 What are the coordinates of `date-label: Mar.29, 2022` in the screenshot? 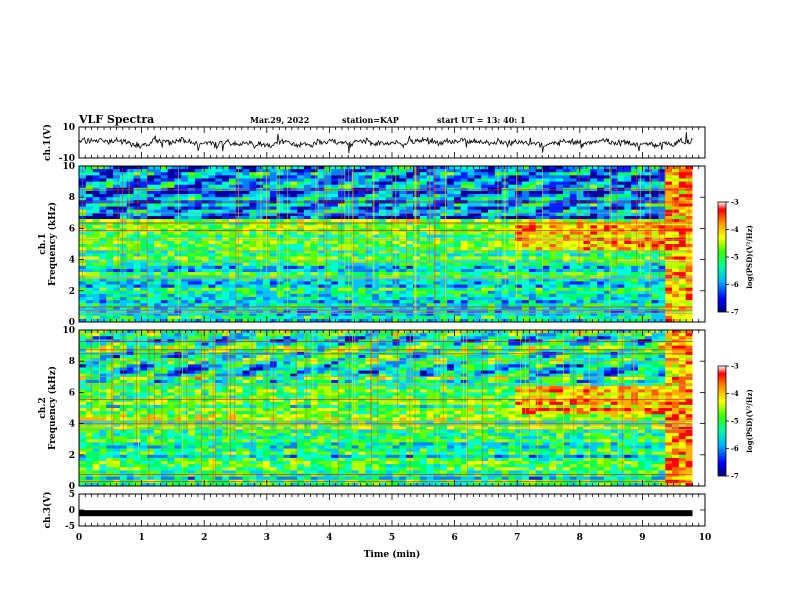 It's located at (279, 120).